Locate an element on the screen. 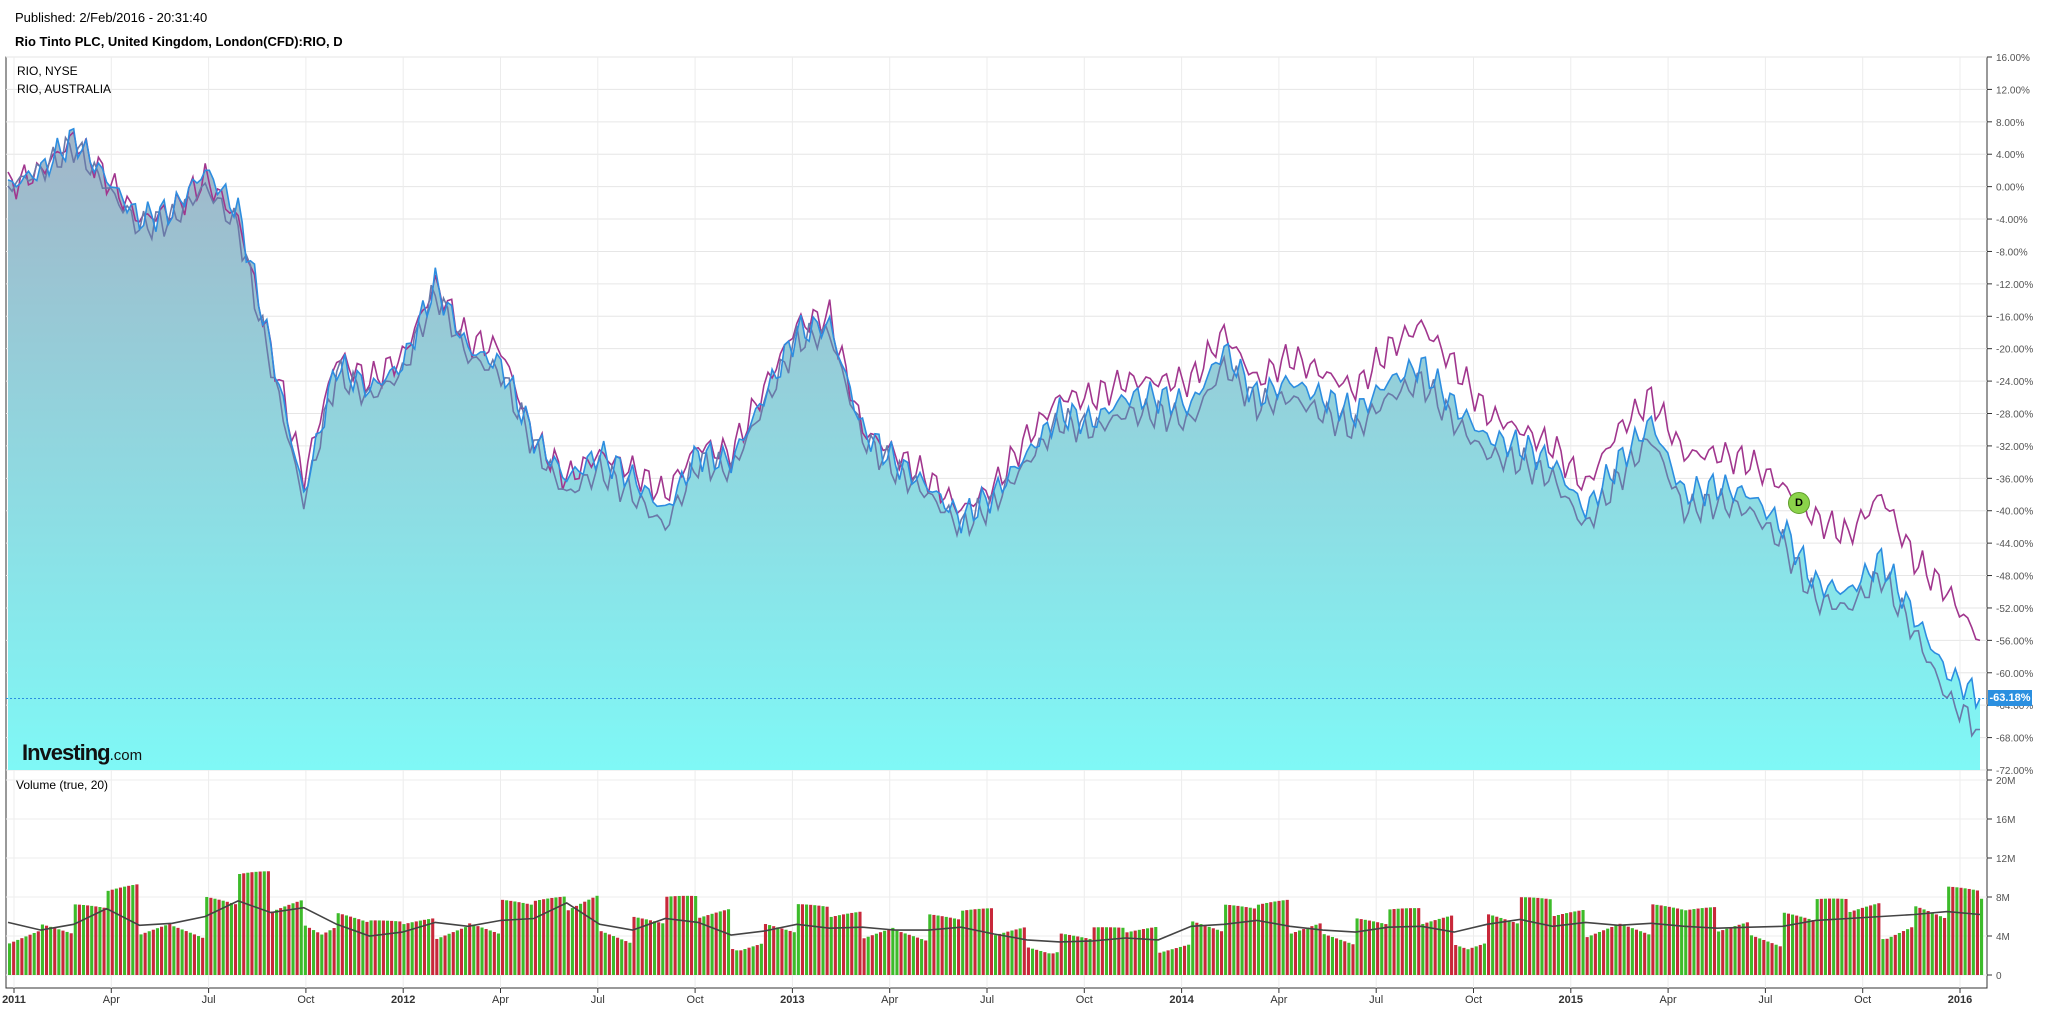  y-tick-label: -56.00% is located at coordinates (2014, 641).